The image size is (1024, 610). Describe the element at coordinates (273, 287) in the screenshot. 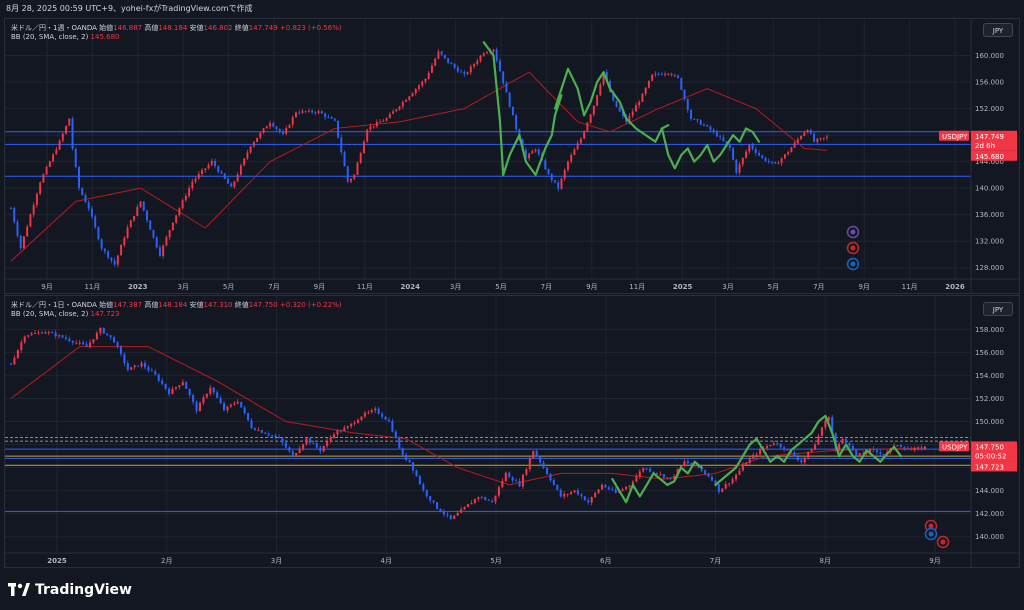

I see `time-tick-label: 7月` at that location.